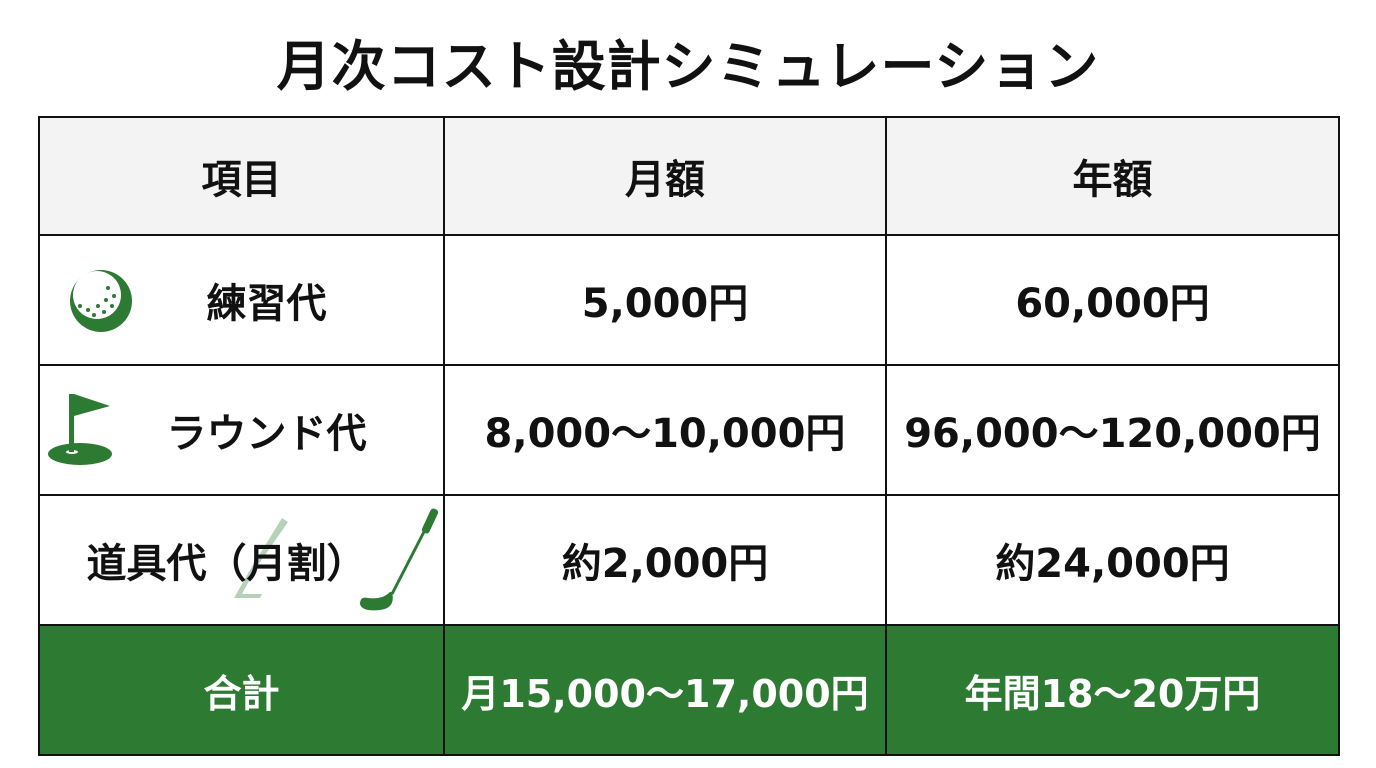 The height and width of the screenshot is (768, 1376). What do you see at coordinates (665, 430) in the screenshot?
I see `row-monthly: 8,000〜10,000円` at bounding box center [665, 430].